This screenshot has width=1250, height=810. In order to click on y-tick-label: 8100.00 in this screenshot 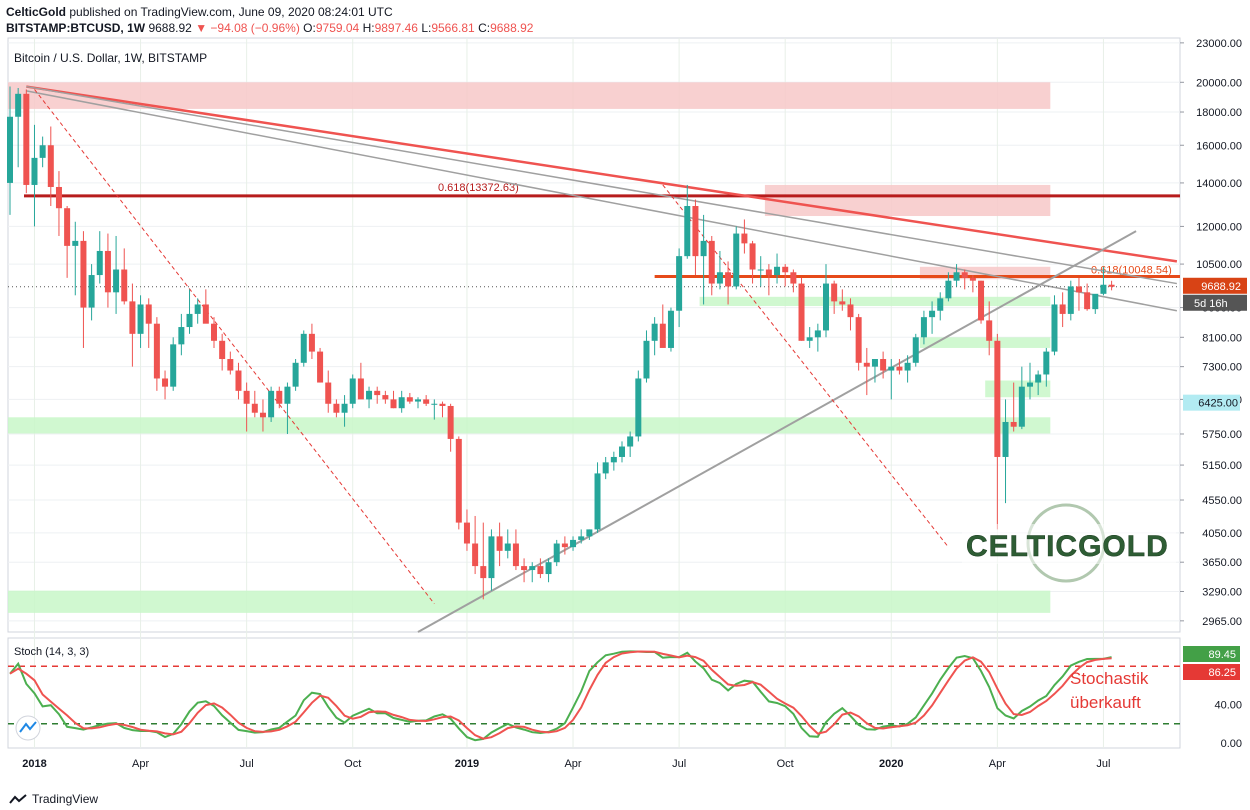, I will do `click(1222, 338)`.